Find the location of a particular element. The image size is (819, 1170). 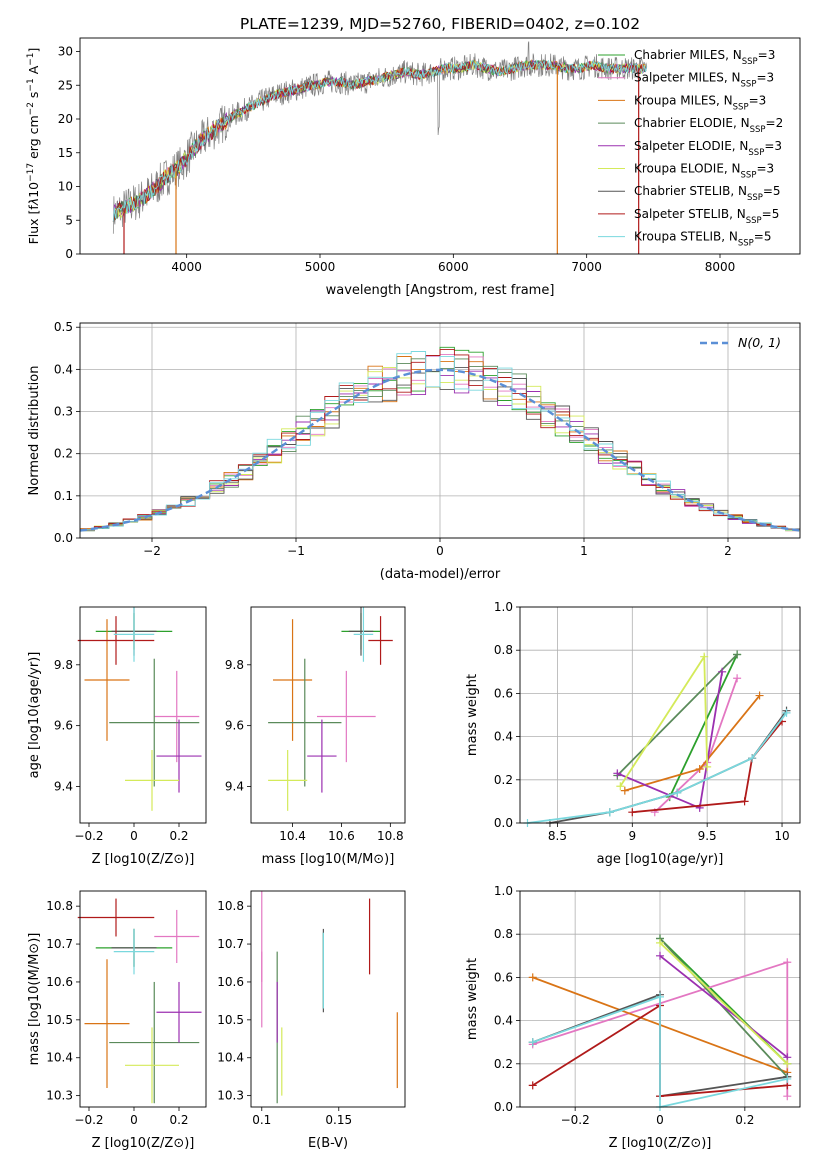

data-point-kroupa-elodie is located at coordinates (152, 1065).